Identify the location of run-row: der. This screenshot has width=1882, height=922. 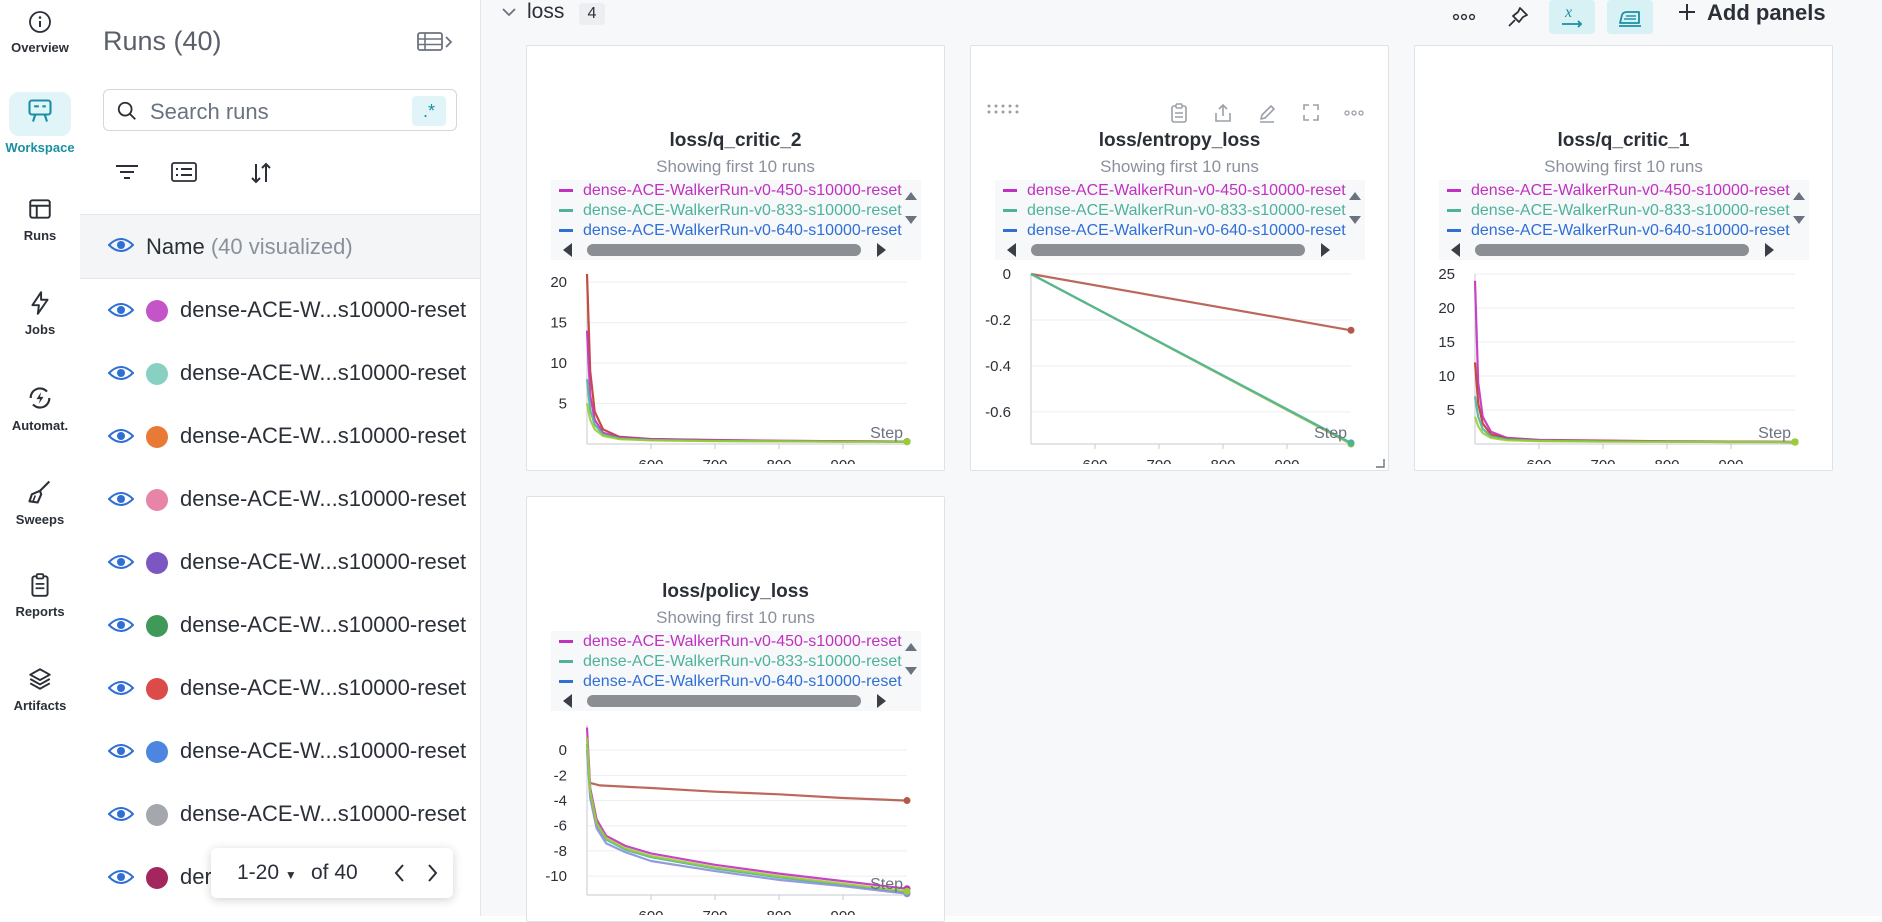
(280, 878).